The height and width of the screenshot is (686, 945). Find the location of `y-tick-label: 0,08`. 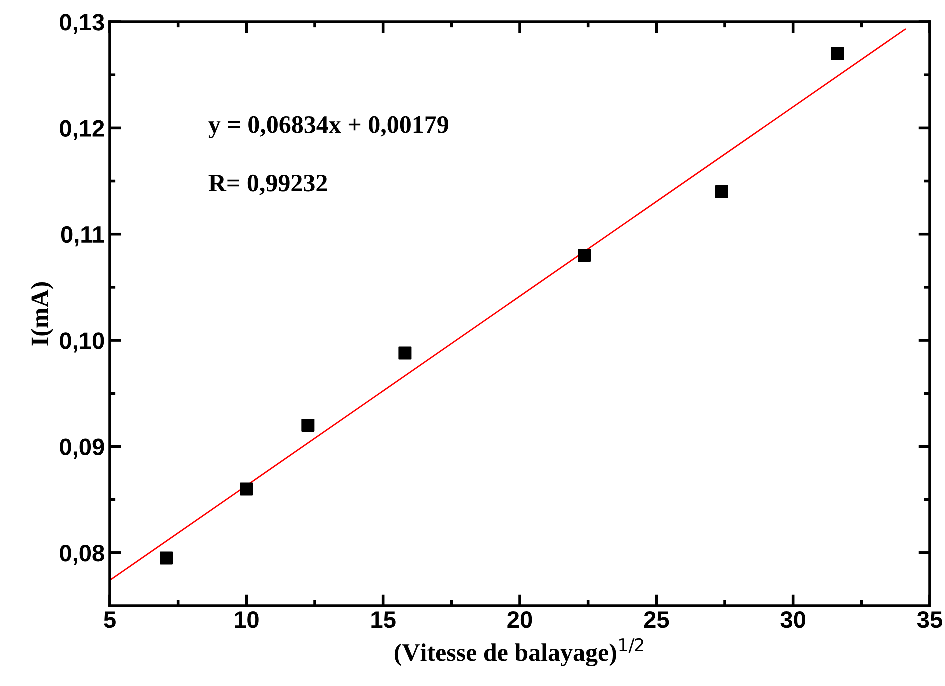

y-tick-label: 0,08 is located at coordinates (82, 555).